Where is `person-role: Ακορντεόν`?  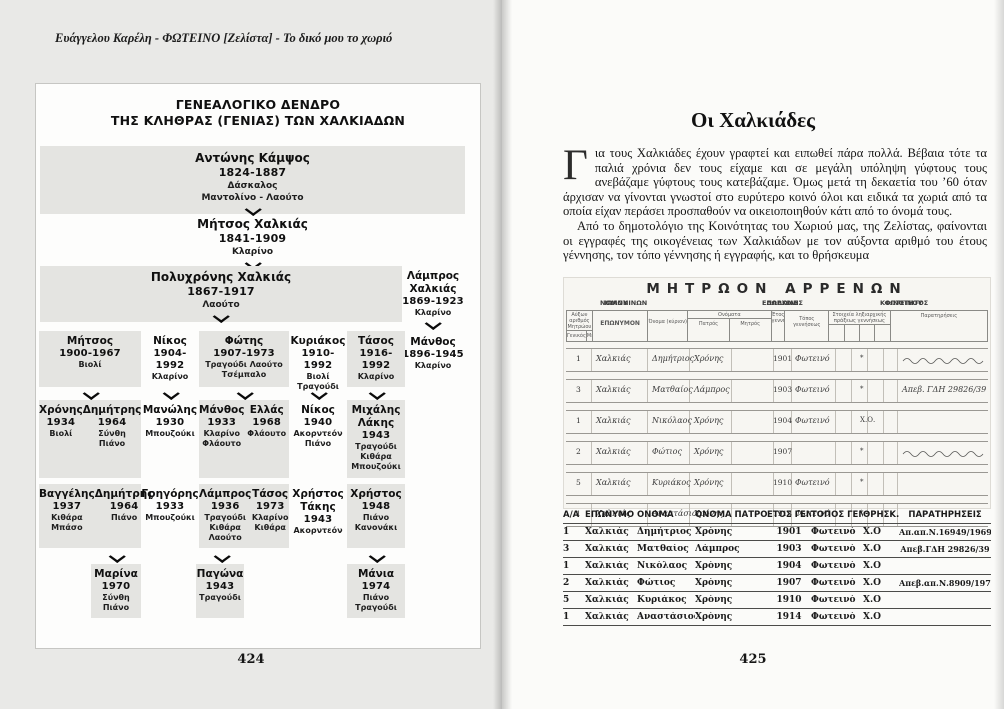
person-role: Ακορντεόν is located at coordinates (318, 530).